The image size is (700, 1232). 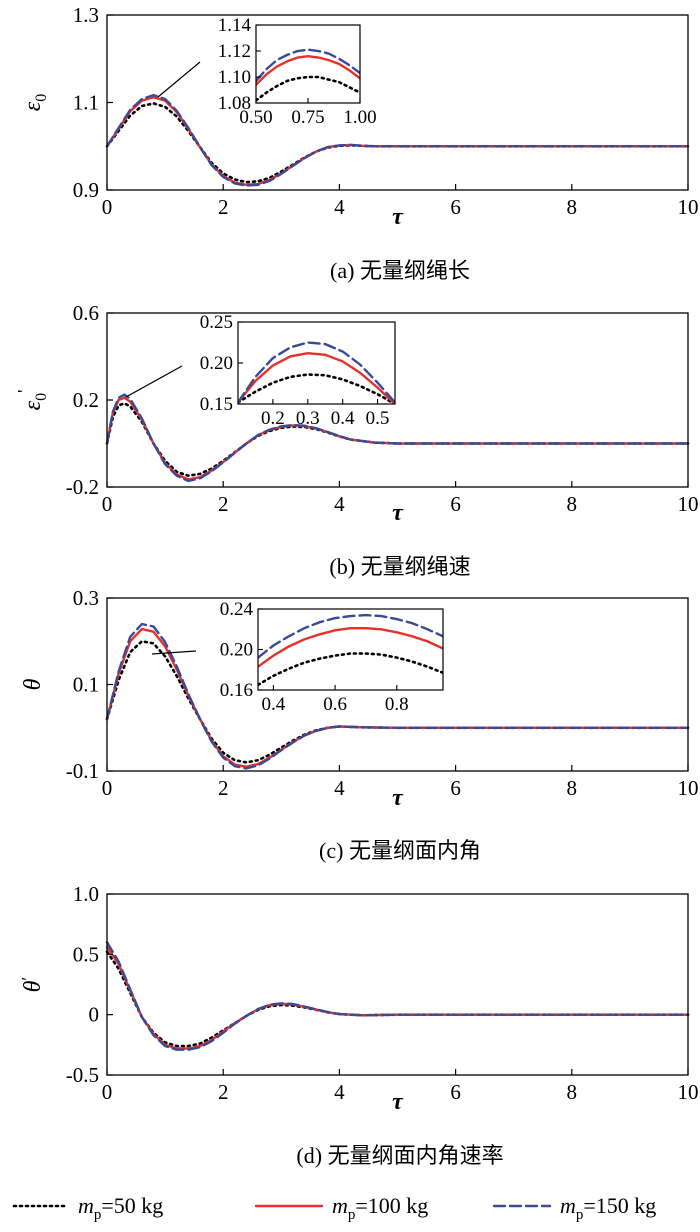 What do you see at coordinates (359, 117) in the screenshot?
I see `inset-x-tick-label: 1.00` at bounding box center [359, 117].